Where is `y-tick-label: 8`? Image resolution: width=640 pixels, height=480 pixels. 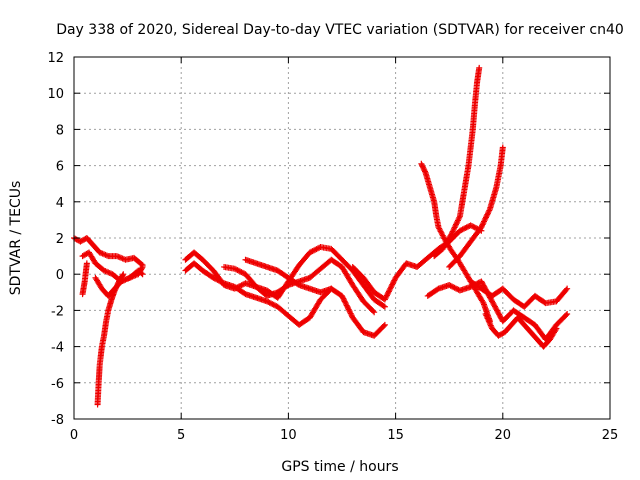 y-tick-label: 8 is located at coordinates (60, 130).